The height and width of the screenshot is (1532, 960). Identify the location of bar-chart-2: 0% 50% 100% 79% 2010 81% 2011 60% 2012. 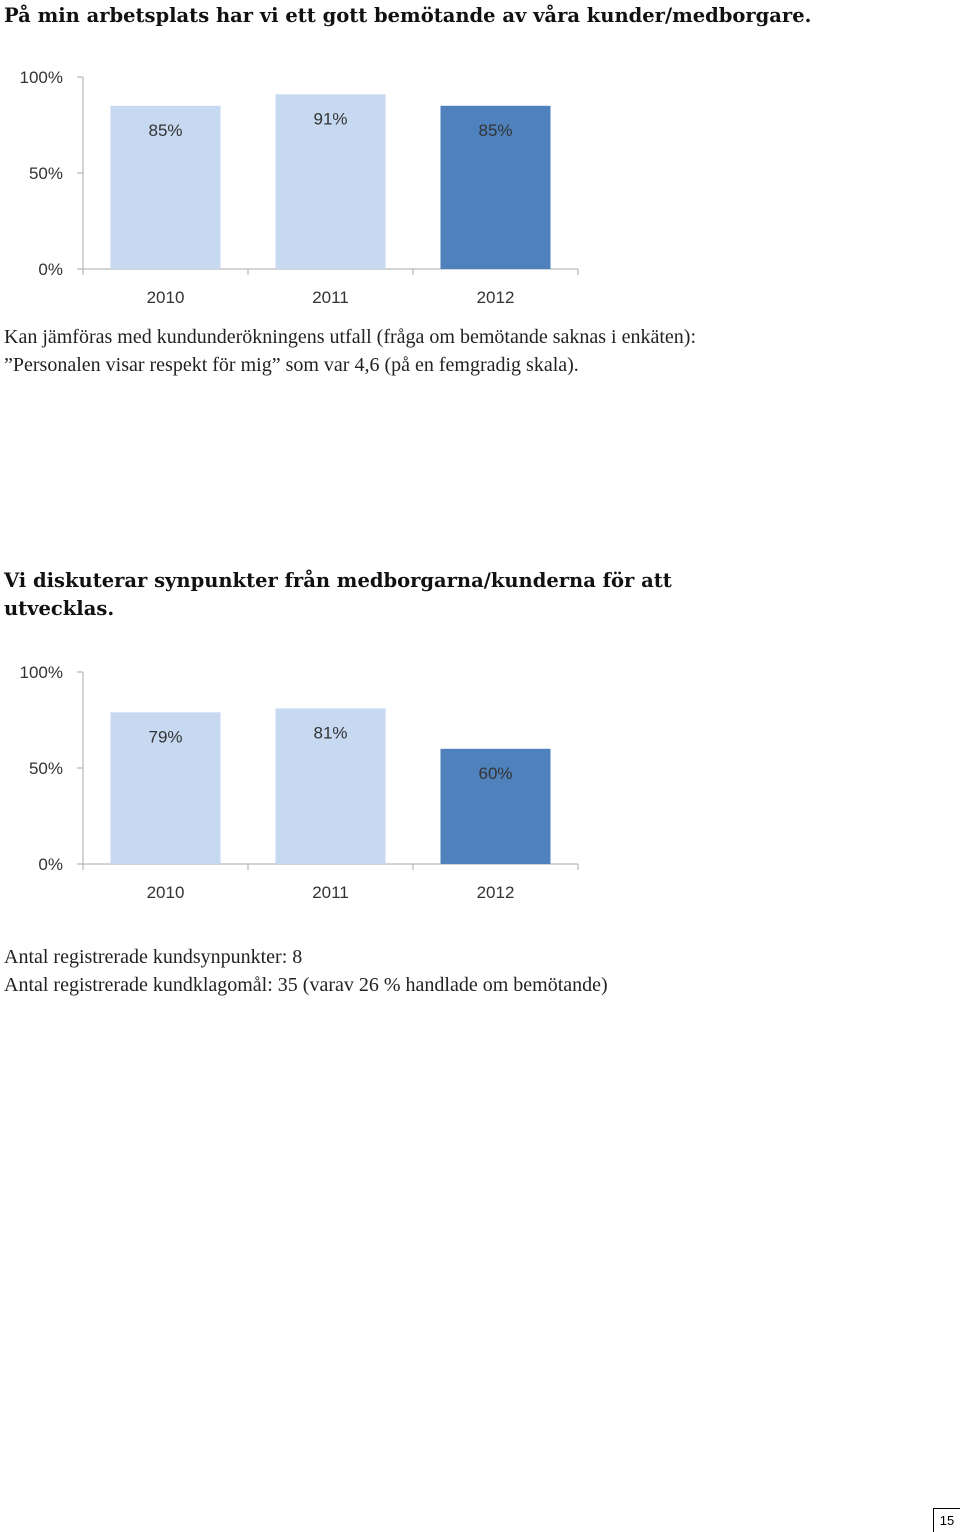
(300, 780).